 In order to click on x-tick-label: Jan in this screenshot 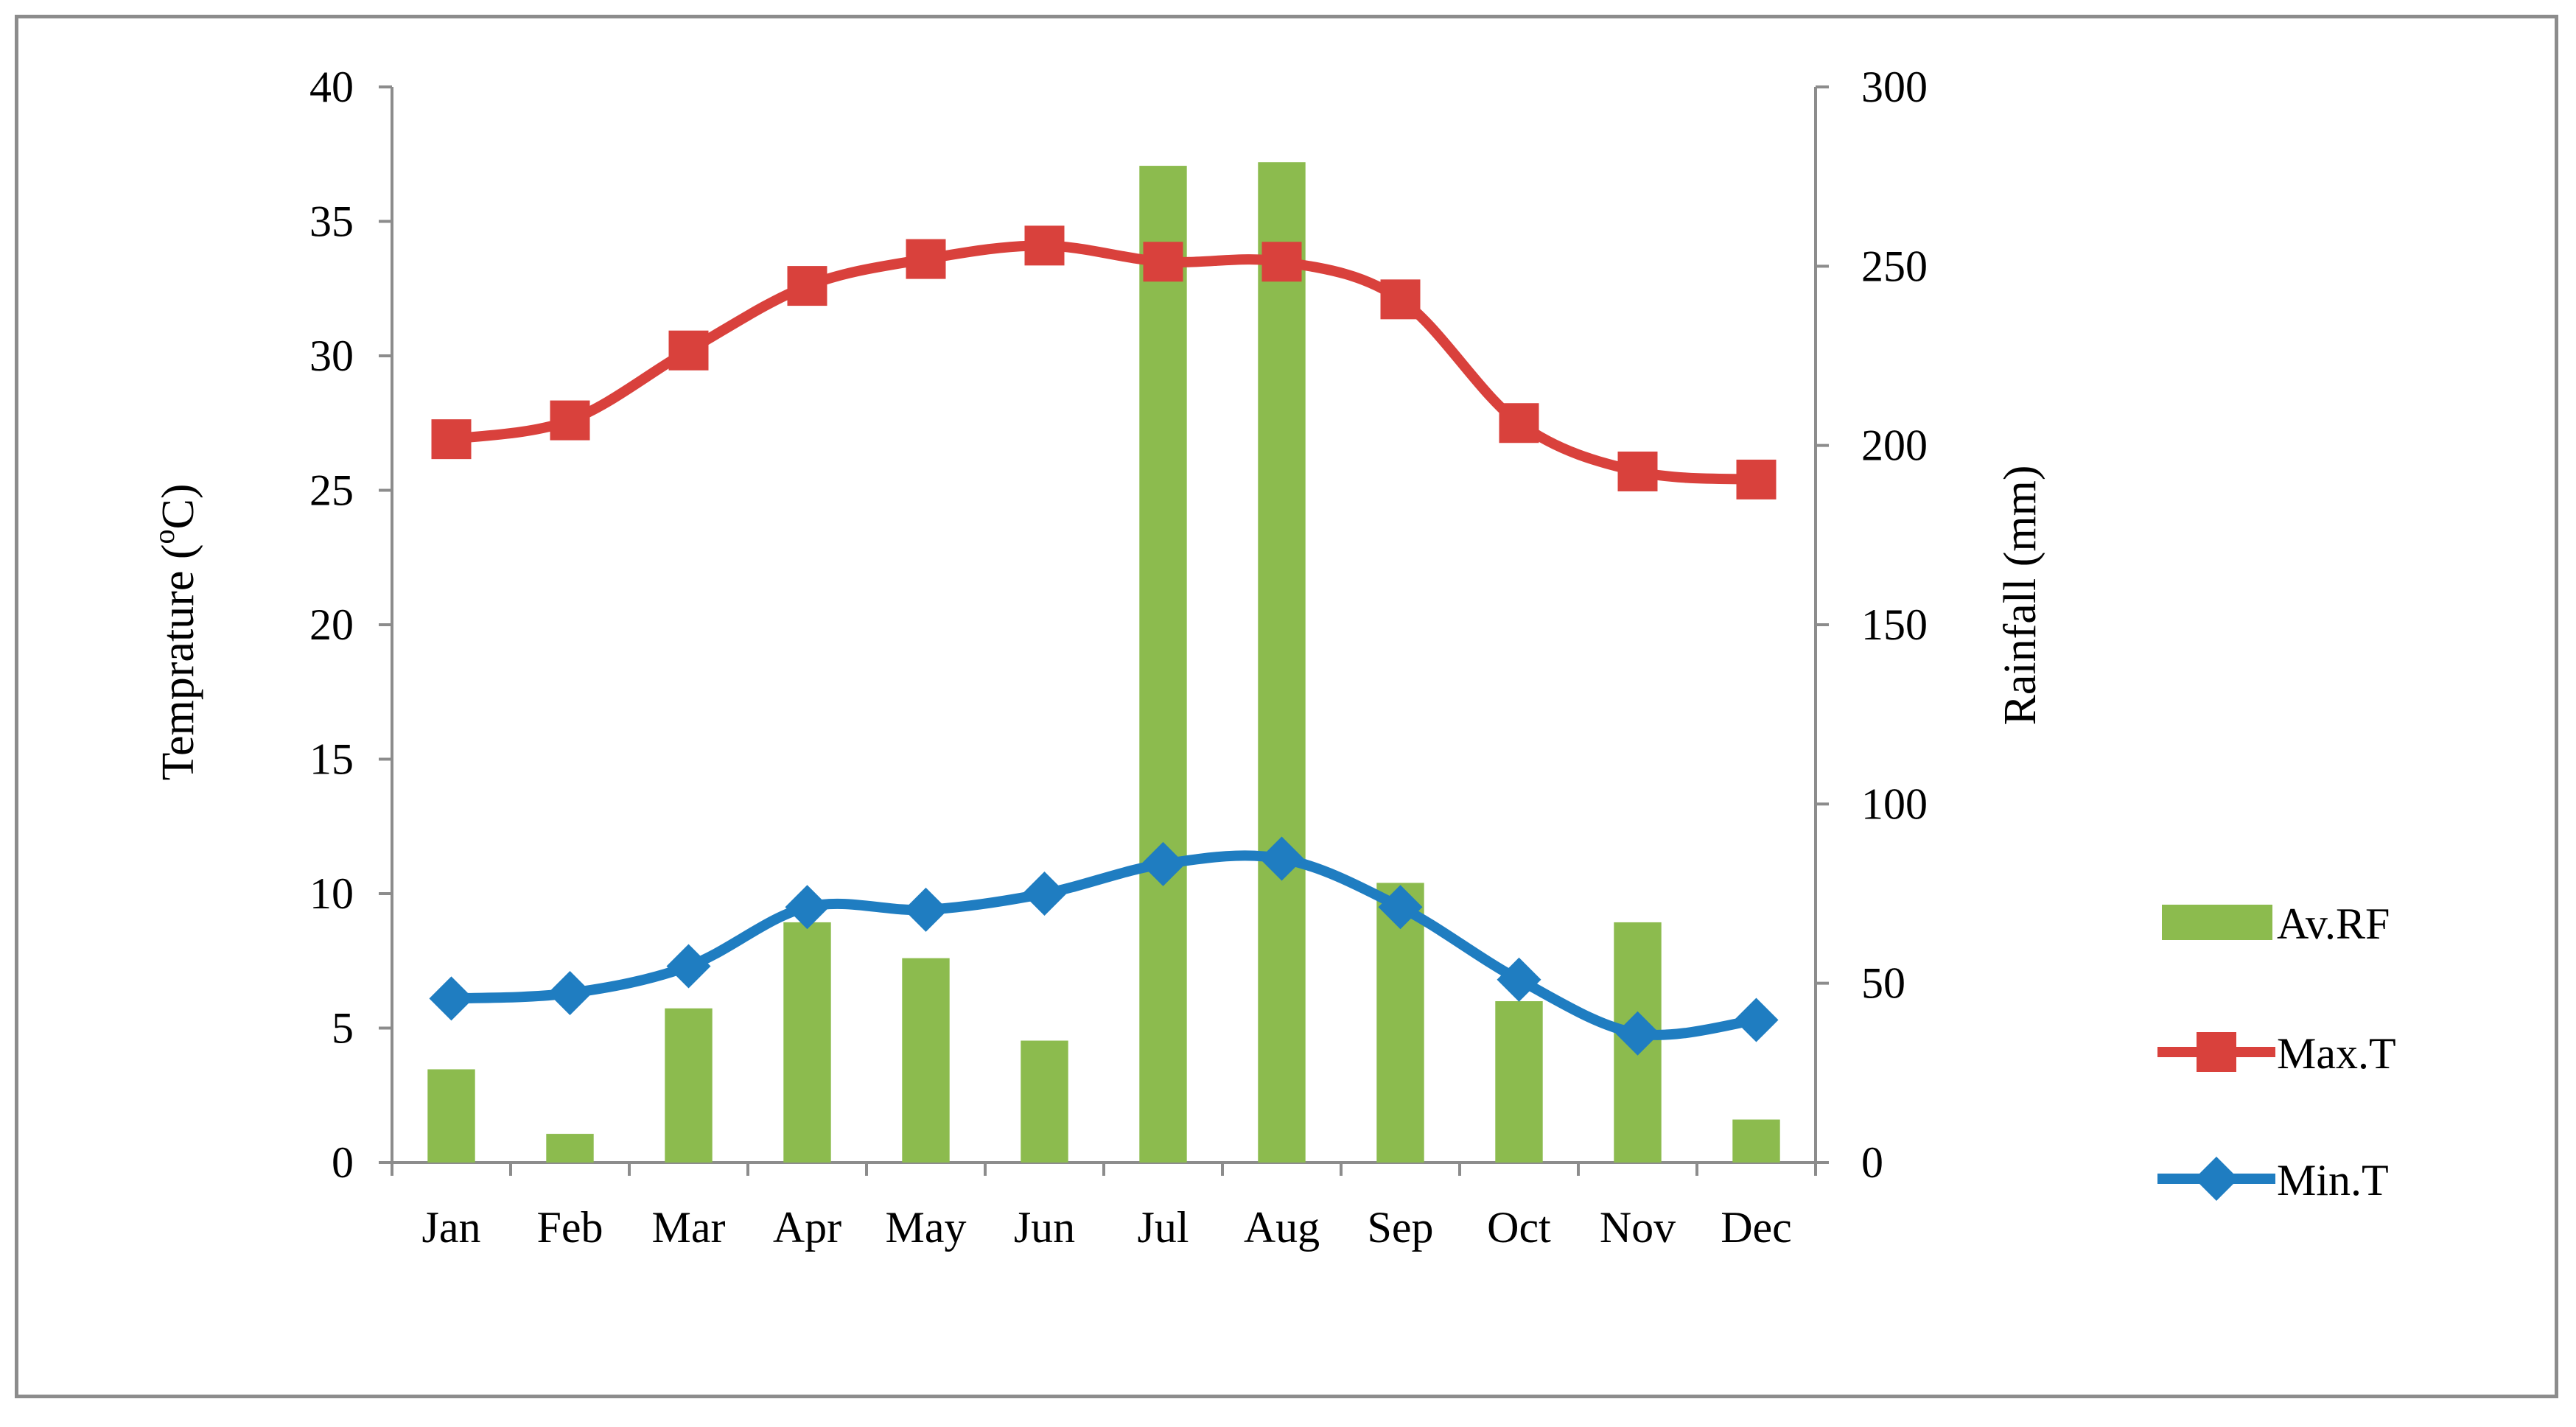, I will do `click(451, 1227)`.